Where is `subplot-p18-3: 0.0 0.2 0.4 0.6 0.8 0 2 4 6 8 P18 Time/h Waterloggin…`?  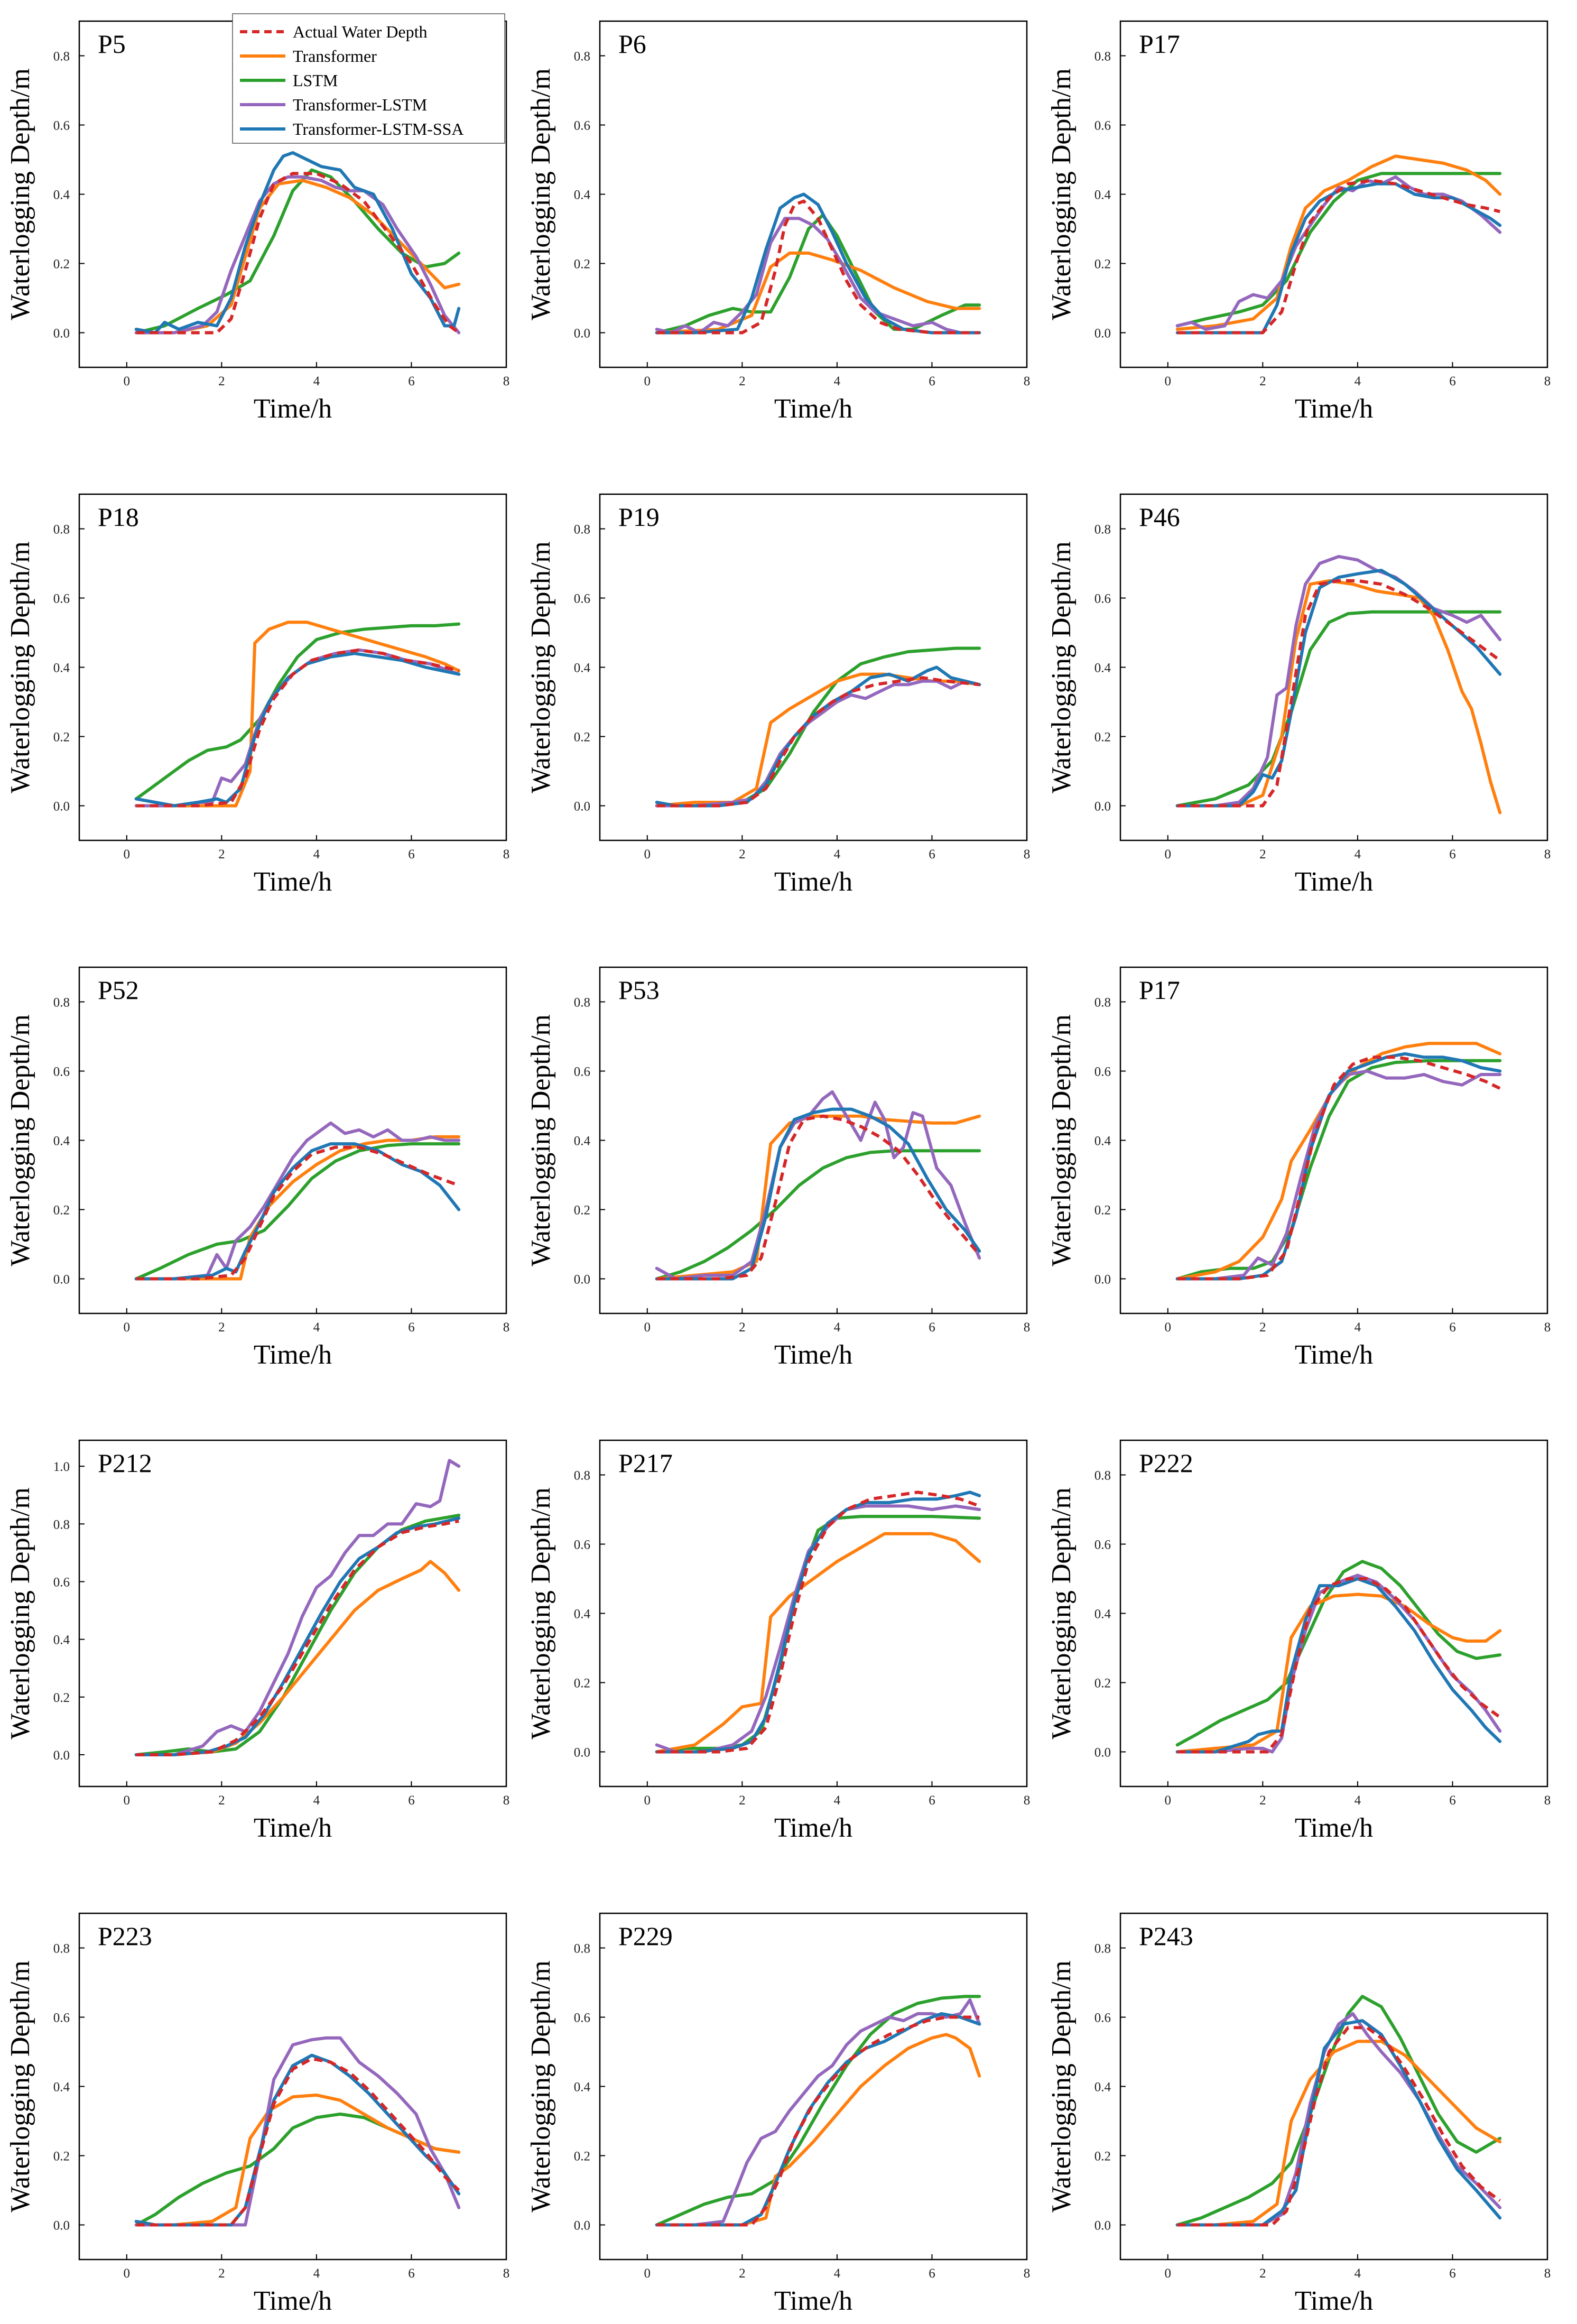
subplot-p18-3: 0.0 0.2 0.4 0.6 0.8 0 2 4 6 8 P18 Time/h Waterloggin… is located at coordinates (257, 695).